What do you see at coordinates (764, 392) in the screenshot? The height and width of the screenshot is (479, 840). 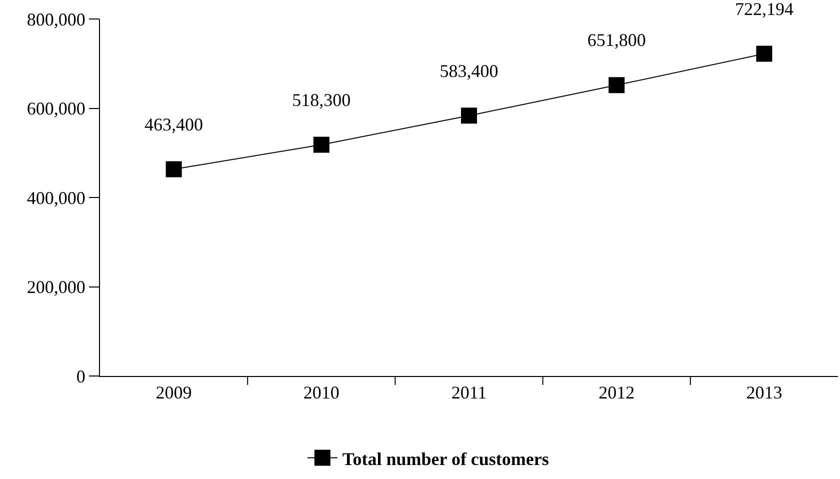 I see `x-tick-label: 2013` at bounding box center [764, 392].